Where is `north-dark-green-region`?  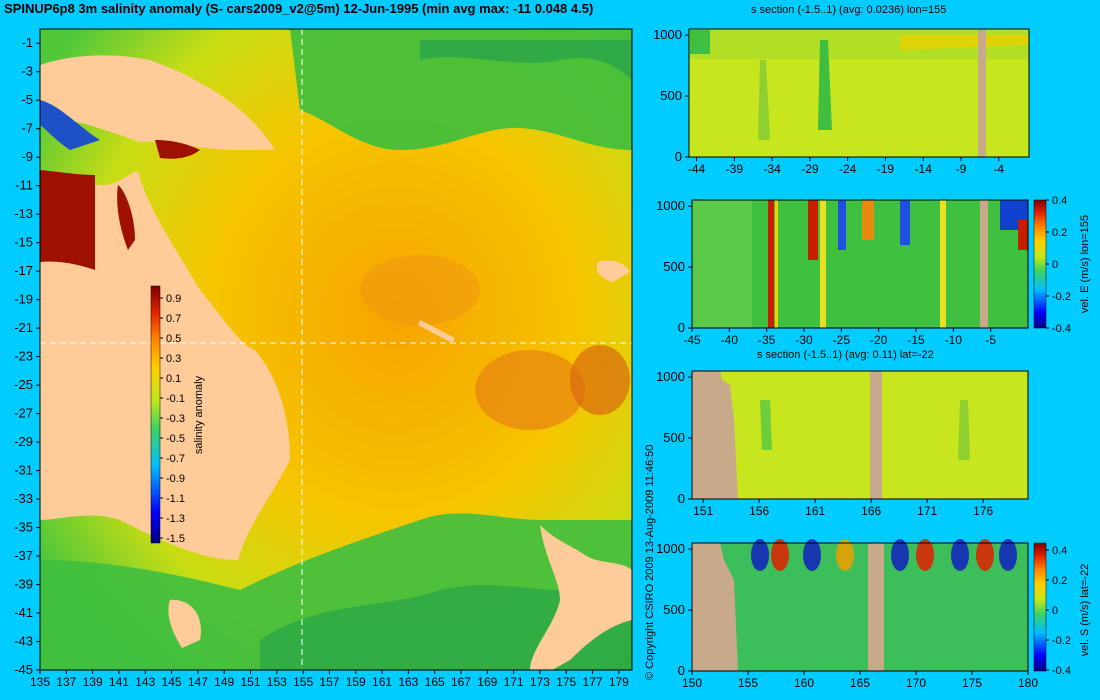
north-dark-green-region is located at coordinates (526, 60).